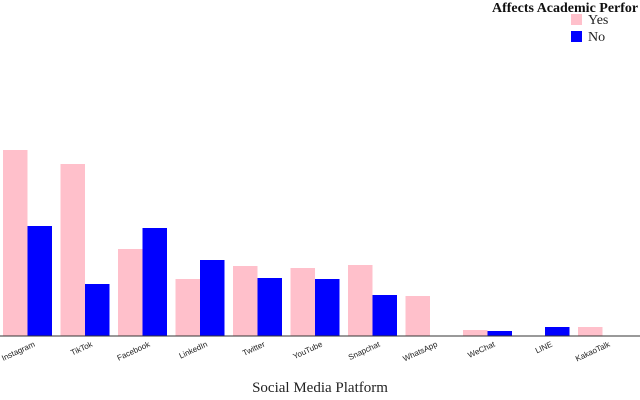 The width and height of the screenshot is (640, 400). Describe the element at coordinates (544, 348) in the screenshot. I see `x-tick-label: LINE` at that location.